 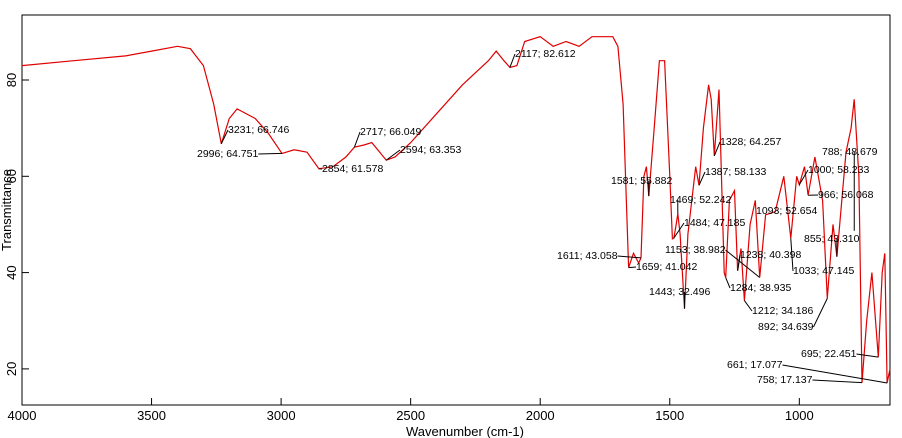 What do you see at coordinates (430, 150) in the screenshot?
I see `peak-label: 2594; 63.353` at bounding box center [430, 150].